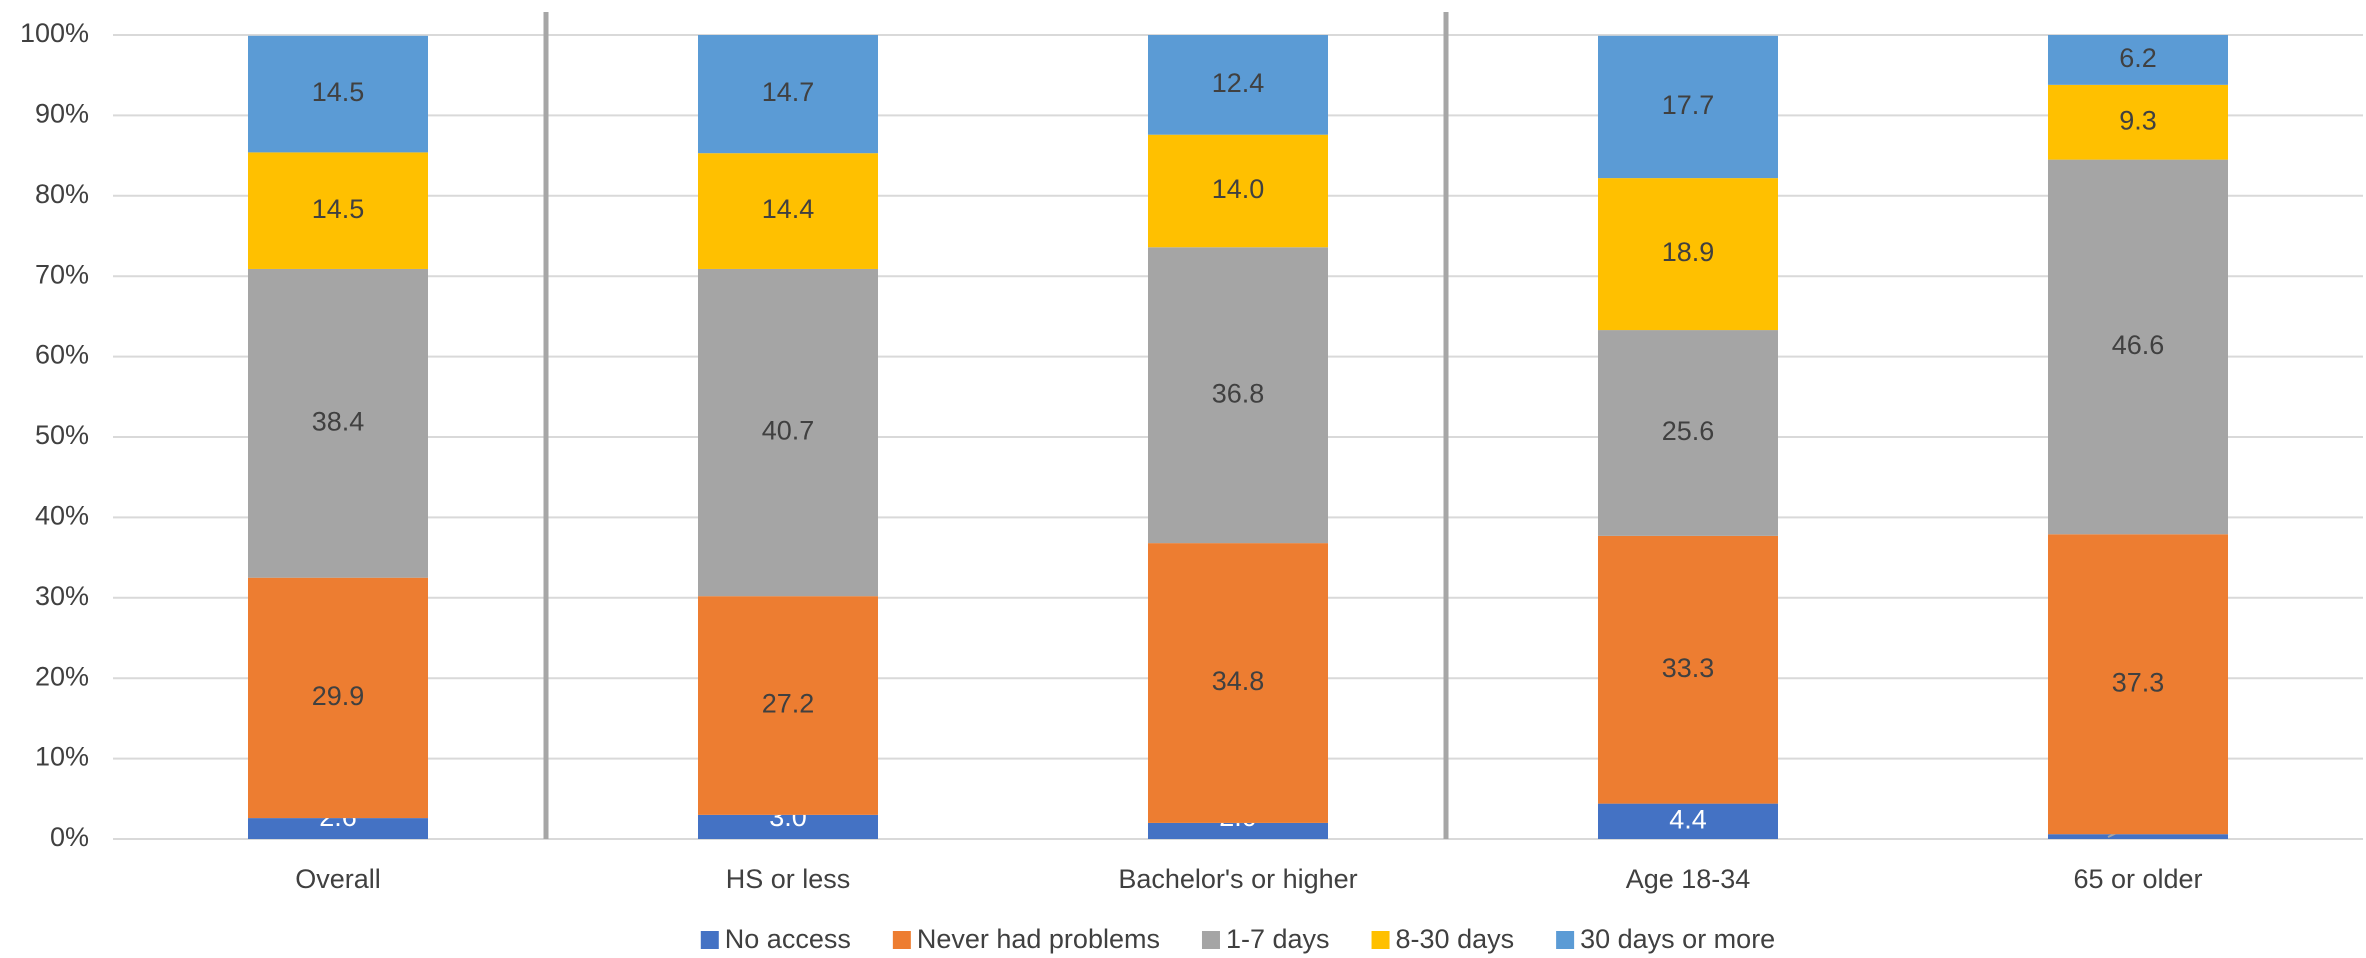 This screenshot has width=2366, height=958. I want to click on x-tick-label: Bachelor's or higher, so click(1237, 879).